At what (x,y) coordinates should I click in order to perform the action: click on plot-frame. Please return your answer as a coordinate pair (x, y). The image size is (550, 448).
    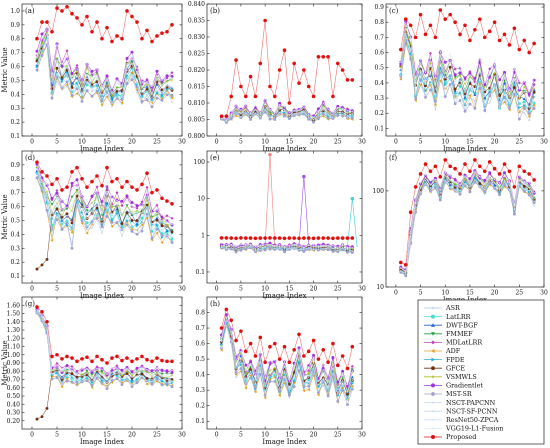
    Looking at the image, I should click on (284, 363).